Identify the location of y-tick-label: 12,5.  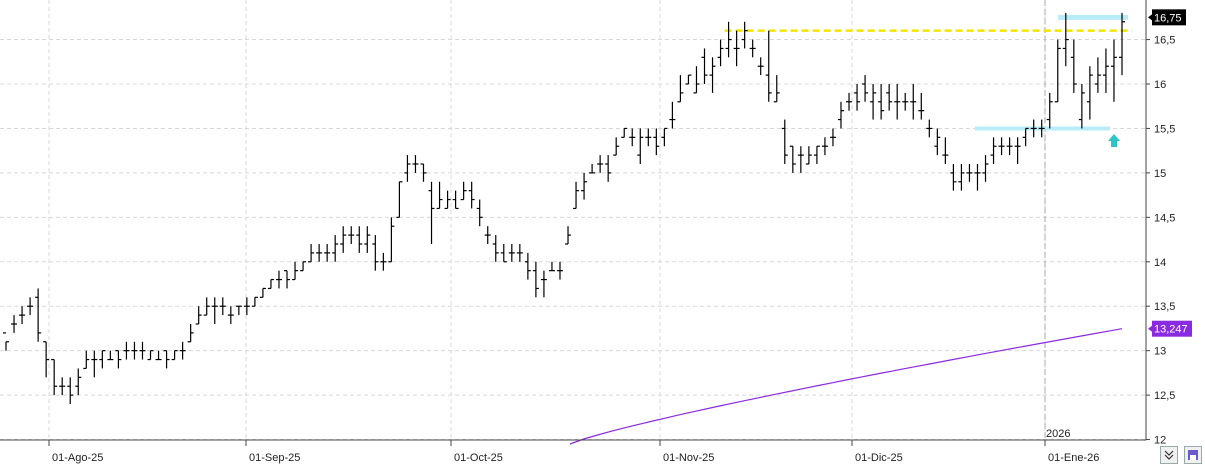
(1164, 396).